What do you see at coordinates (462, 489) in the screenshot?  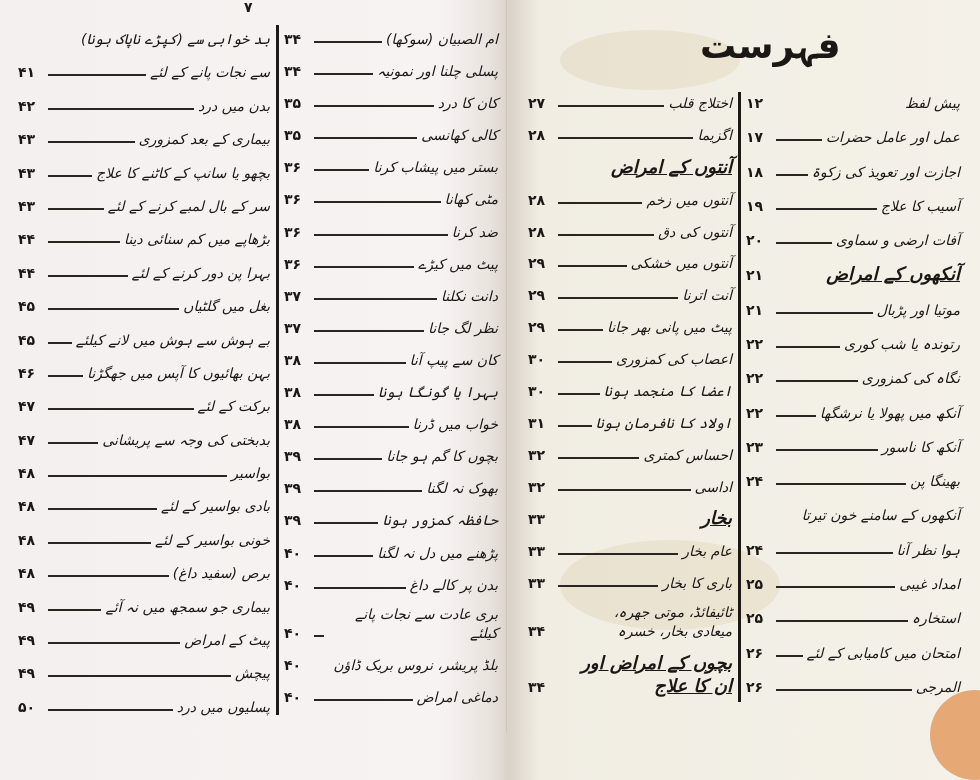 I see `toc-entry-title: بھوک نہ لگنا` at bounding box center [462, 489].